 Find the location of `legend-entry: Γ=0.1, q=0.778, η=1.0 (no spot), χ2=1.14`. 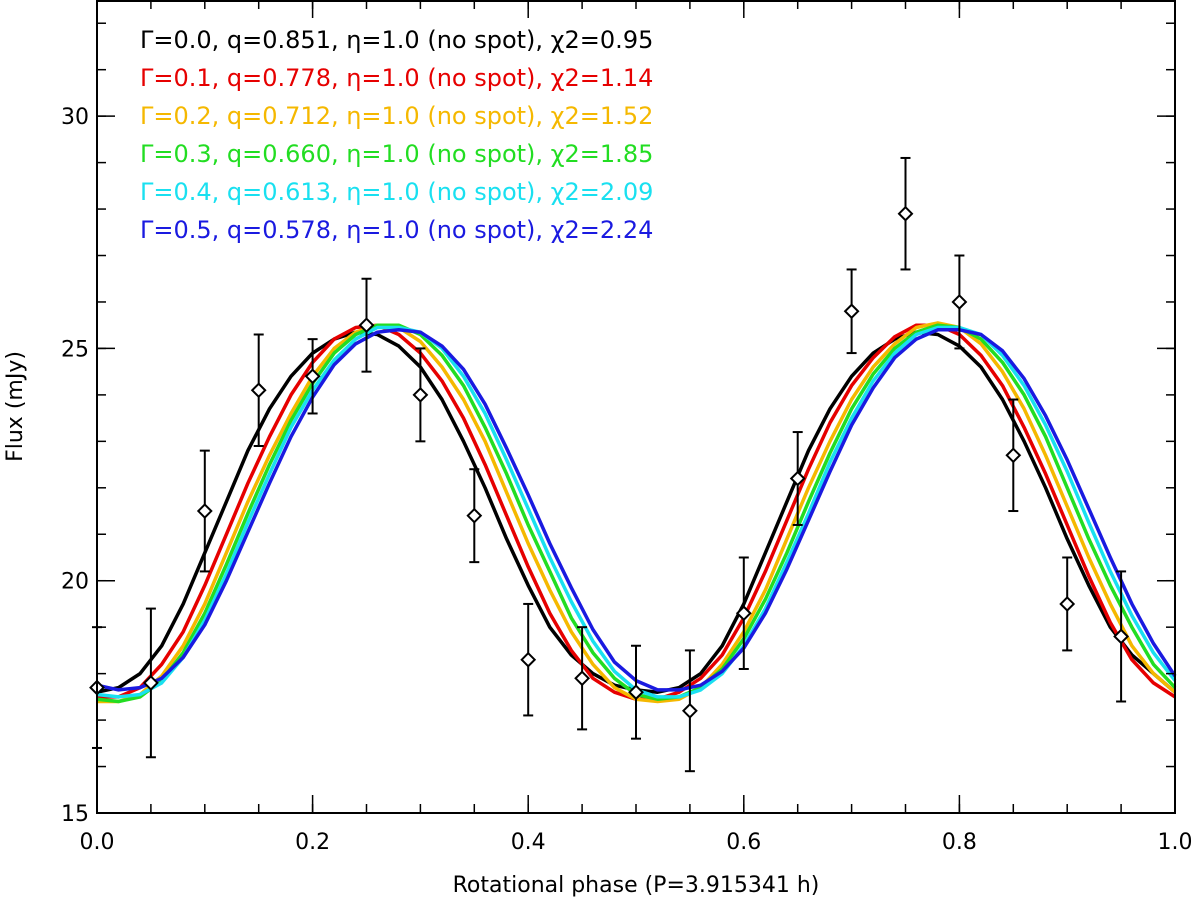

legend-entry: Γ=0.1, q=0.778, η=1.0 (no spot), χ2=1.14 is located at coordinates (396, 78).